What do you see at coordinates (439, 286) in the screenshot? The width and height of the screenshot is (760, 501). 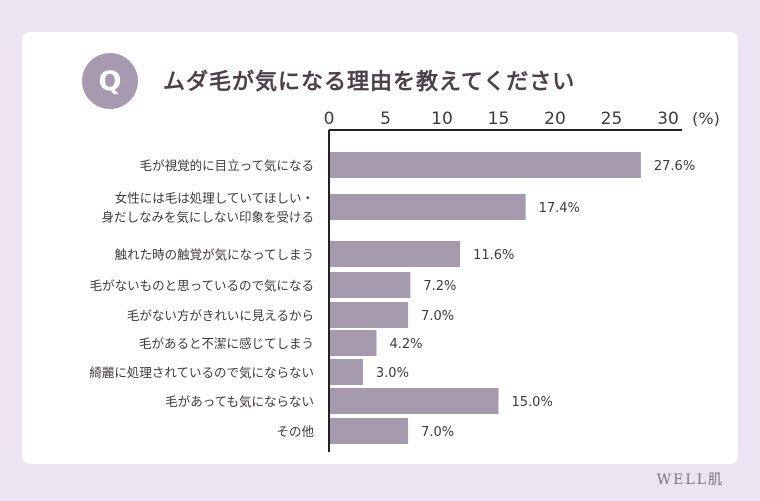 I see `data-label: 7.2%` at bounding box center [439, 286].